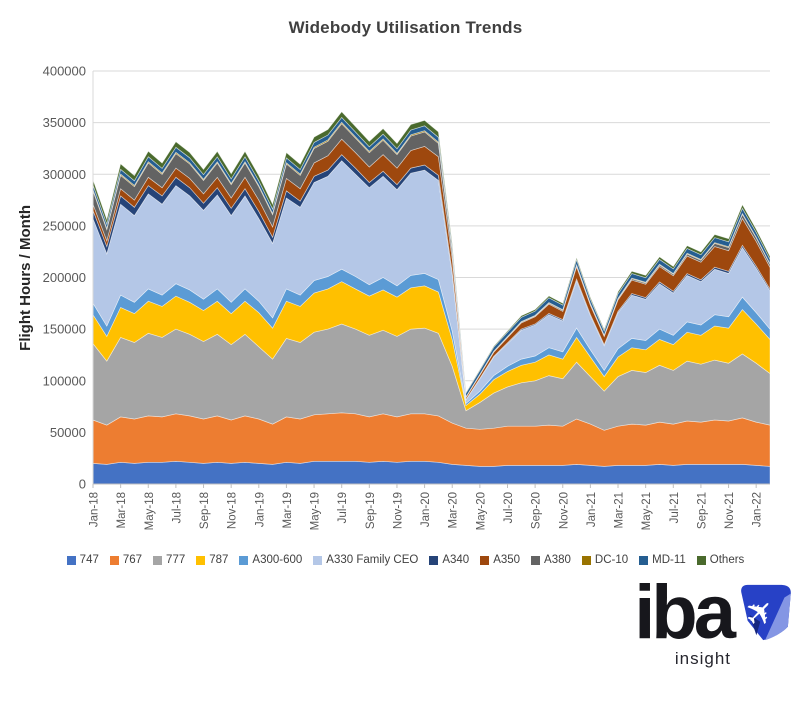  What do you see at coordinates (507, 560) in the screenshot?
I see `legend-label: A350` at bounding box center [507, 560].